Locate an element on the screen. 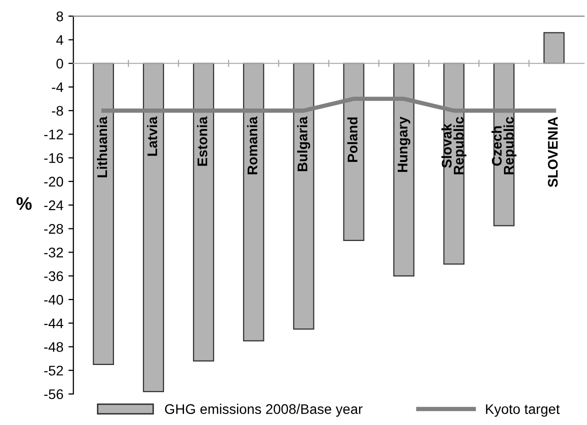  y-tick-label: -44 is located at coordinates (54, 323).